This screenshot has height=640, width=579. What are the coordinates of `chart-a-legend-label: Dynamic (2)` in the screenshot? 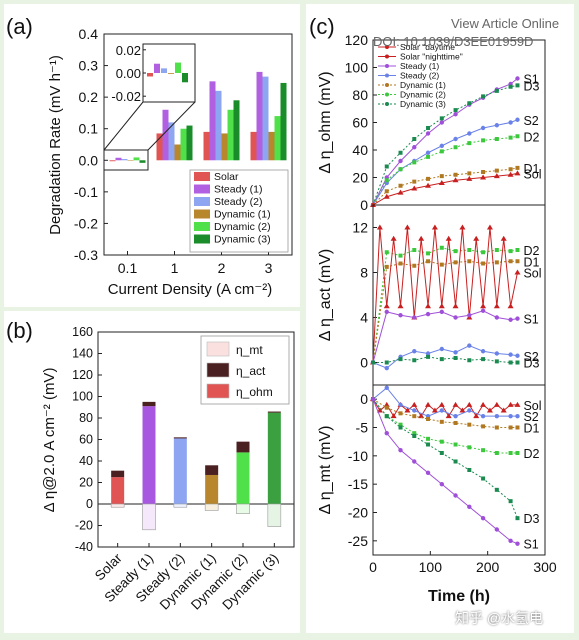 It's located at (242, 227).